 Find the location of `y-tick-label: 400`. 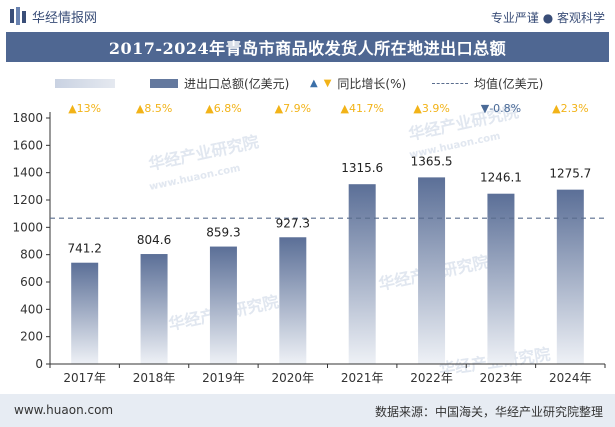

y-tick-label: 400 is located at coordinates (31, 309).